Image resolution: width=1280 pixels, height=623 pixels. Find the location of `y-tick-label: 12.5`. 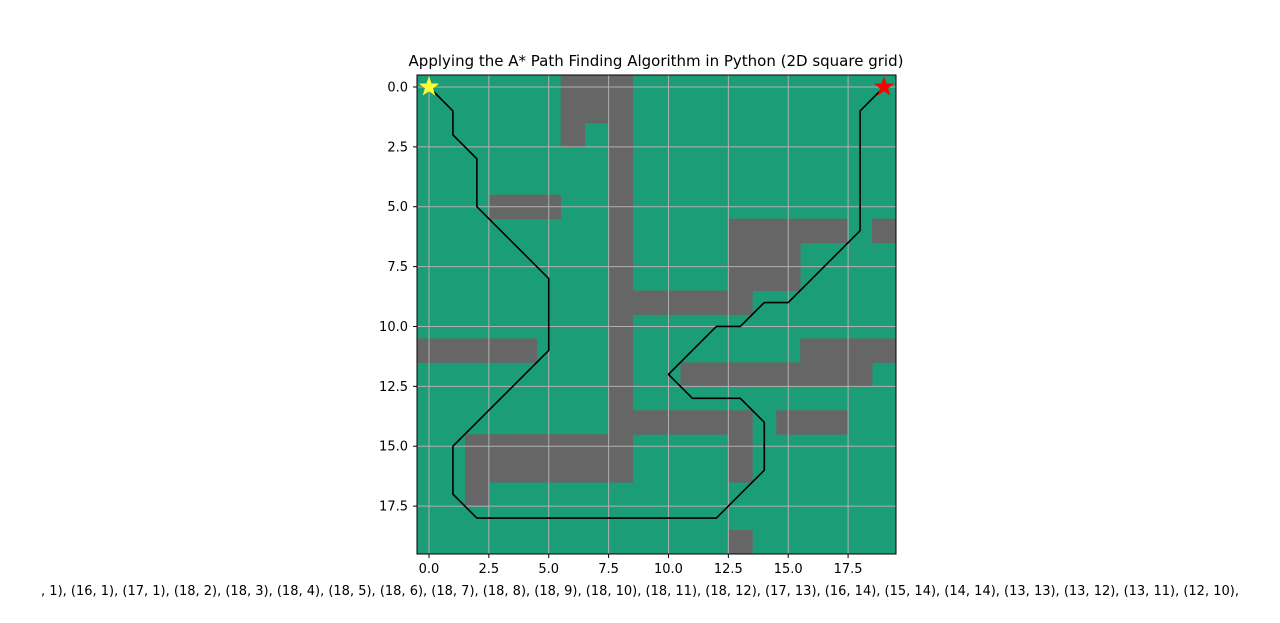

y-tick-label: 12.5 is located at coordinates (393, 387).